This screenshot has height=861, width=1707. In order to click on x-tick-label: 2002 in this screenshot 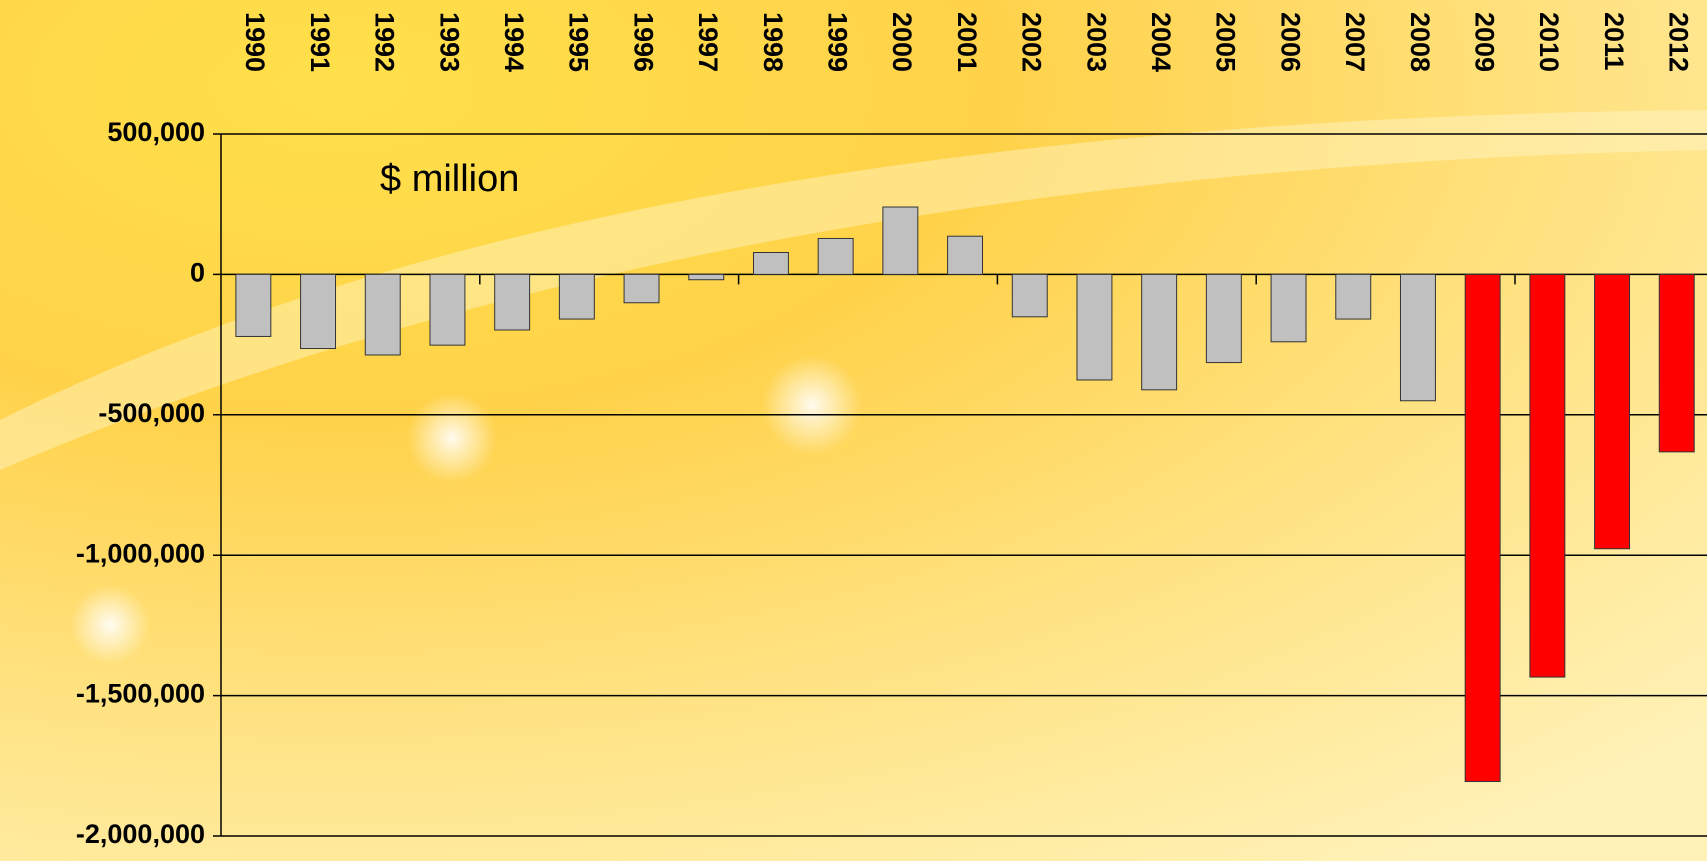, I will do `click(1032, 42)`.